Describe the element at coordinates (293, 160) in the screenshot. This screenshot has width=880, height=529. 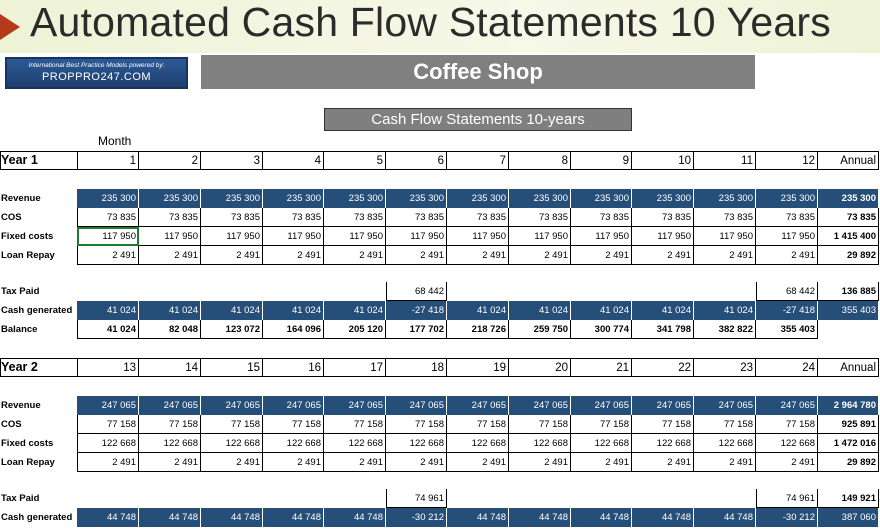
I see `month-cell: 4` at that location.